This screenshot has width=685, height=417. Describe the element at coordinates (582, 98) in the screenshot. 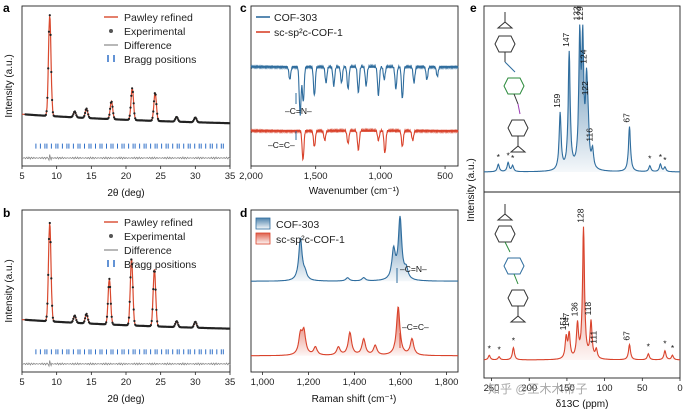

I see `e-series-0-line` at that location.